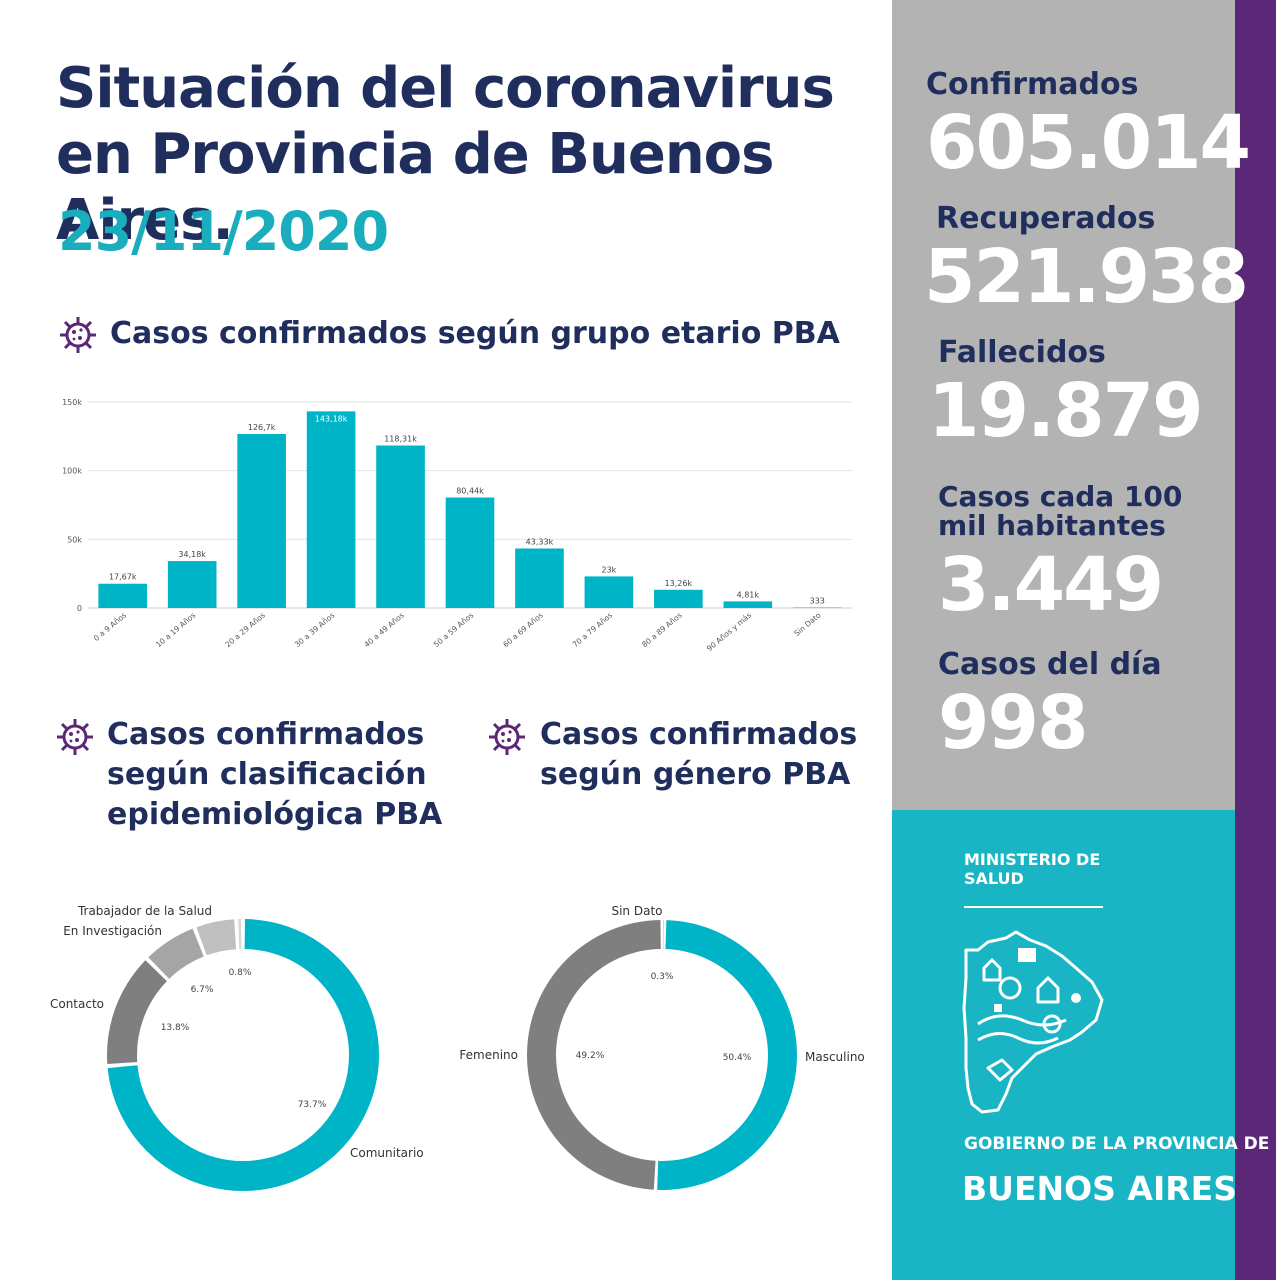 The width and height of the screenshot is (1276, 1280). Describe the element at coordinates (454, 630) in the screenshot. I see `x-tick-label: 50 a 59 Años` at that location.